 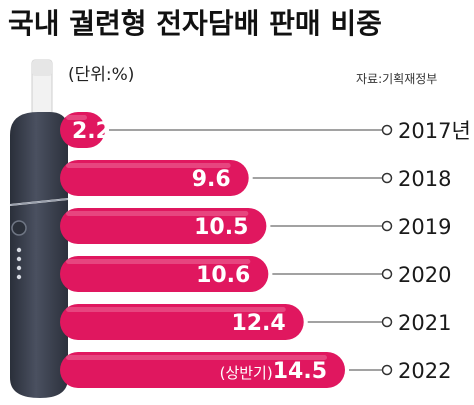 What do you see at coordinates (91, 131) in the screenshot?
I see `value-label: 2.2` at bounding box center [91, 131].